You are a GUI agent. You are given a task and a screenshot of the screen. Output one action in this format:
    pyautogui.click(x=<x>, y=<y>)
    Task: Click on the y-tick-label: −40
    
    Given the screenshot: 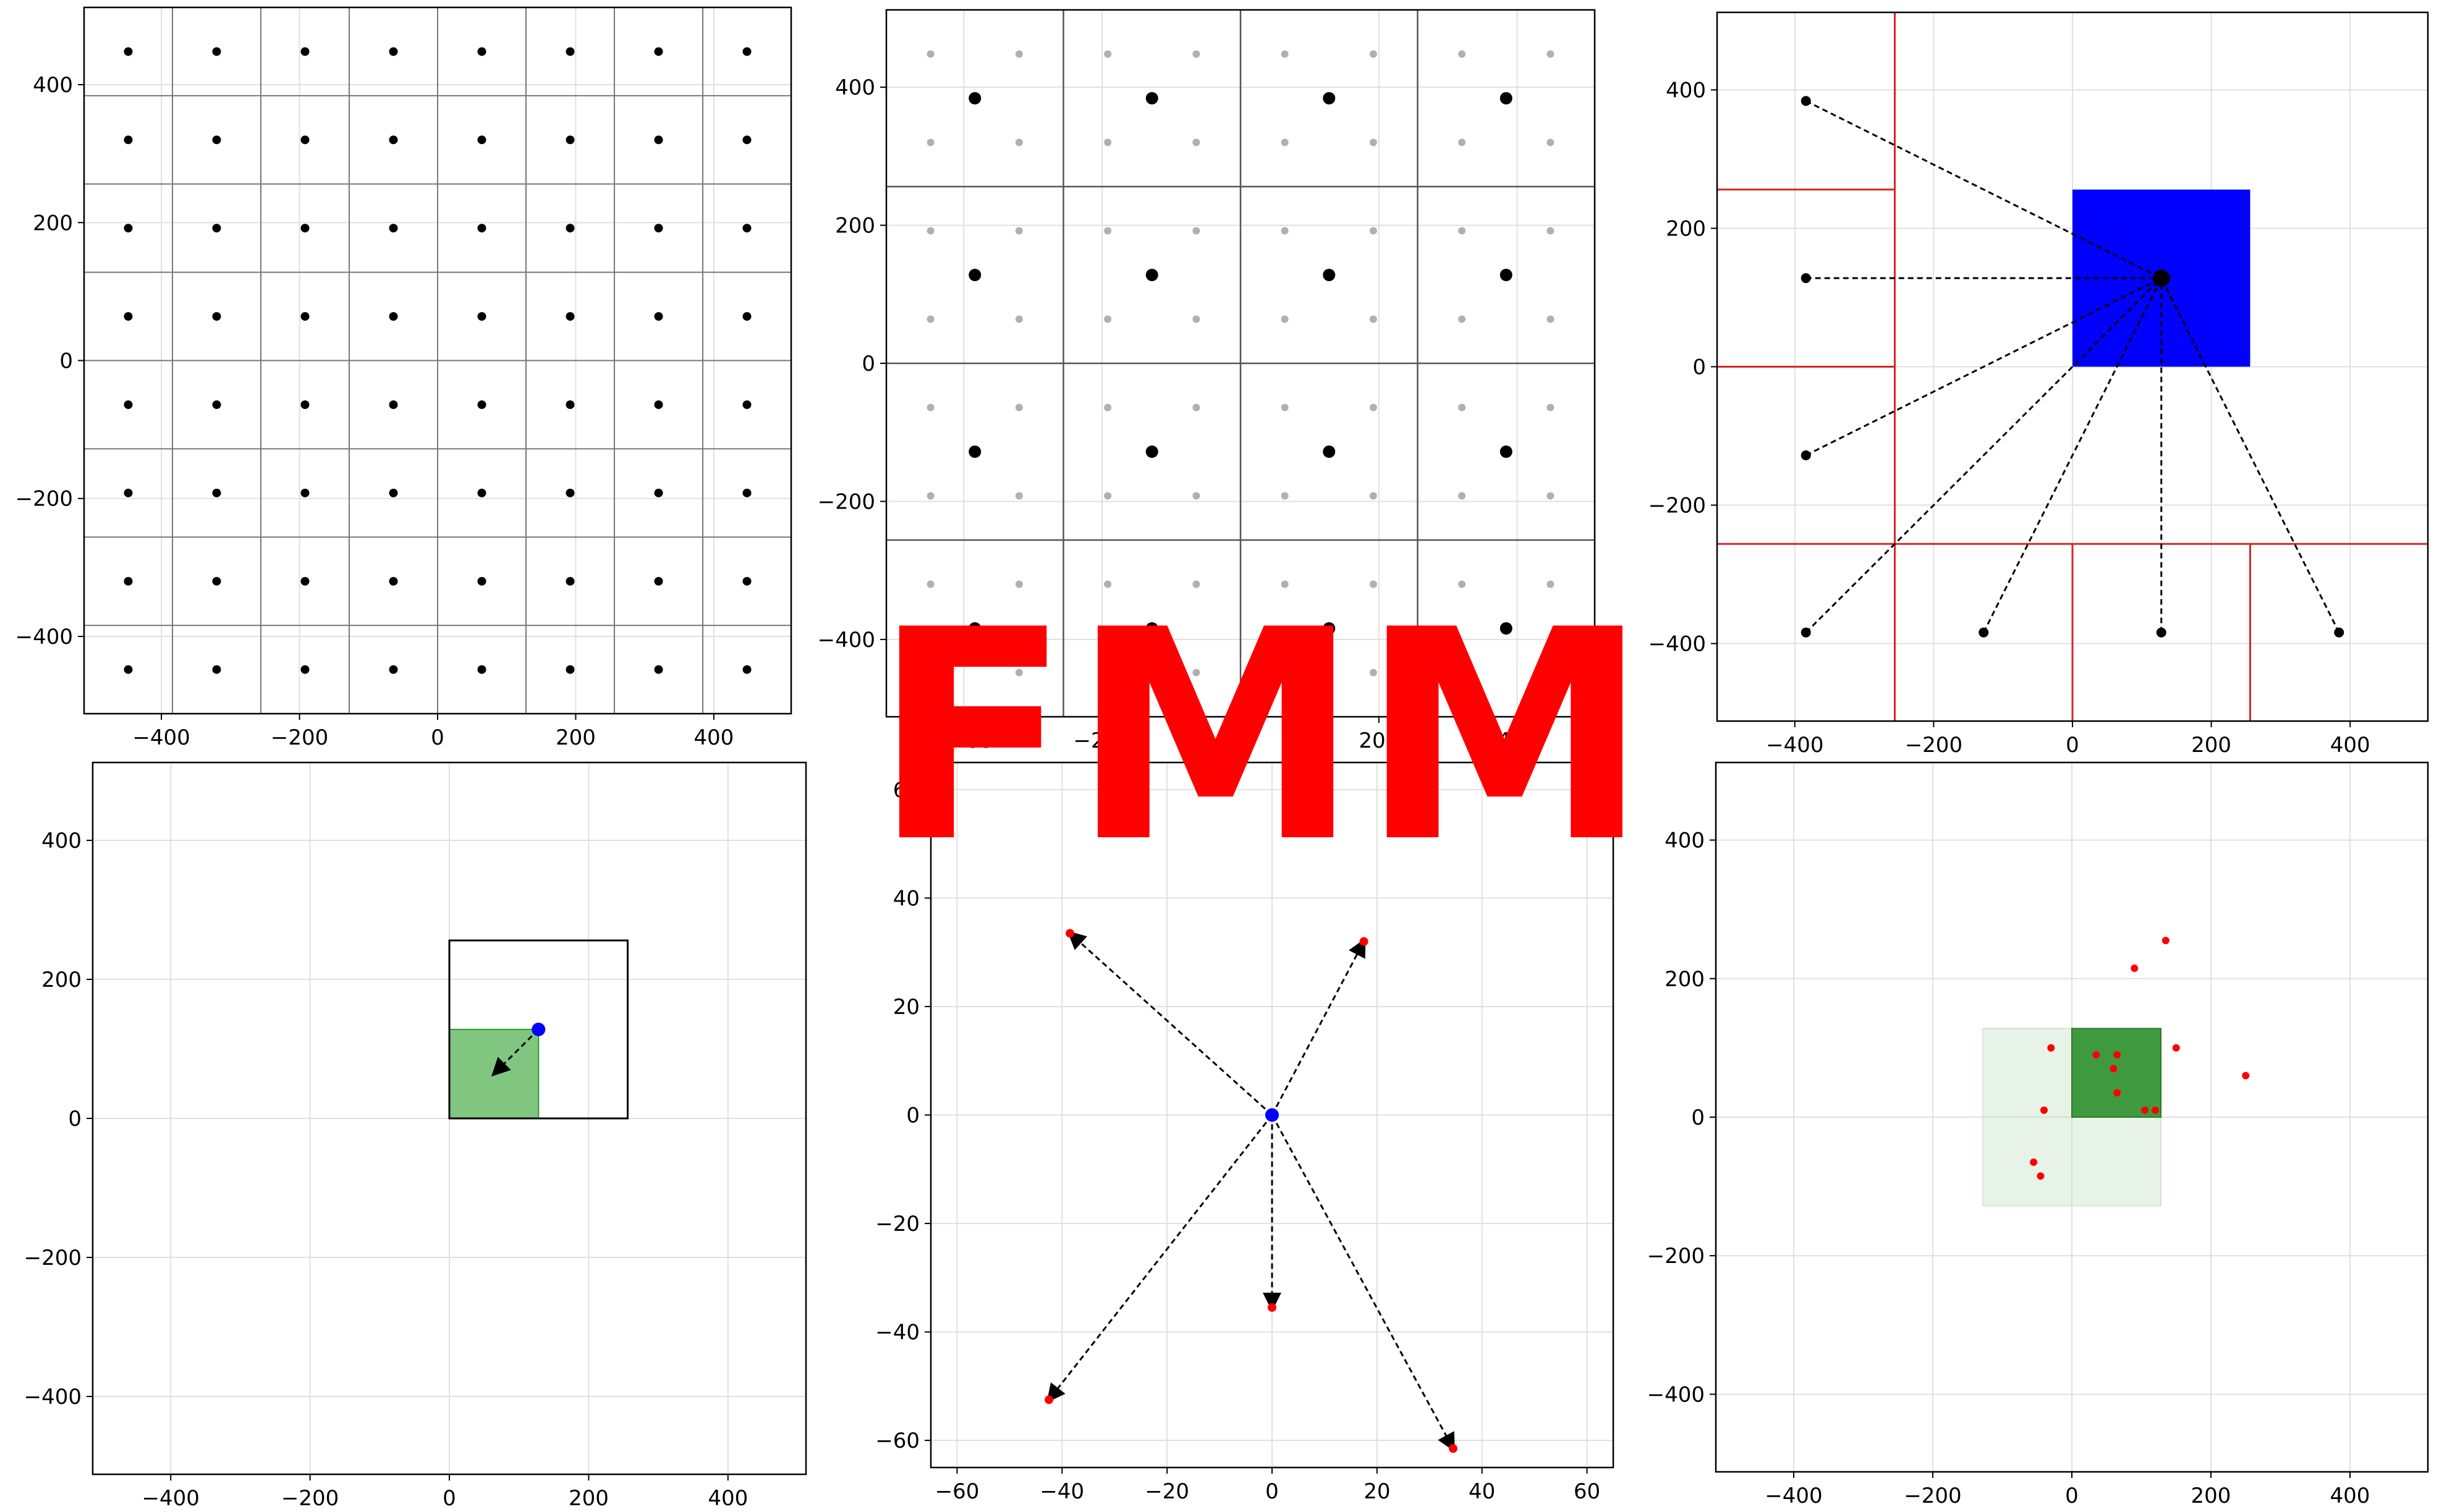 What is the action you would take?
    pyautogui.click(x=897, y=1332)
    